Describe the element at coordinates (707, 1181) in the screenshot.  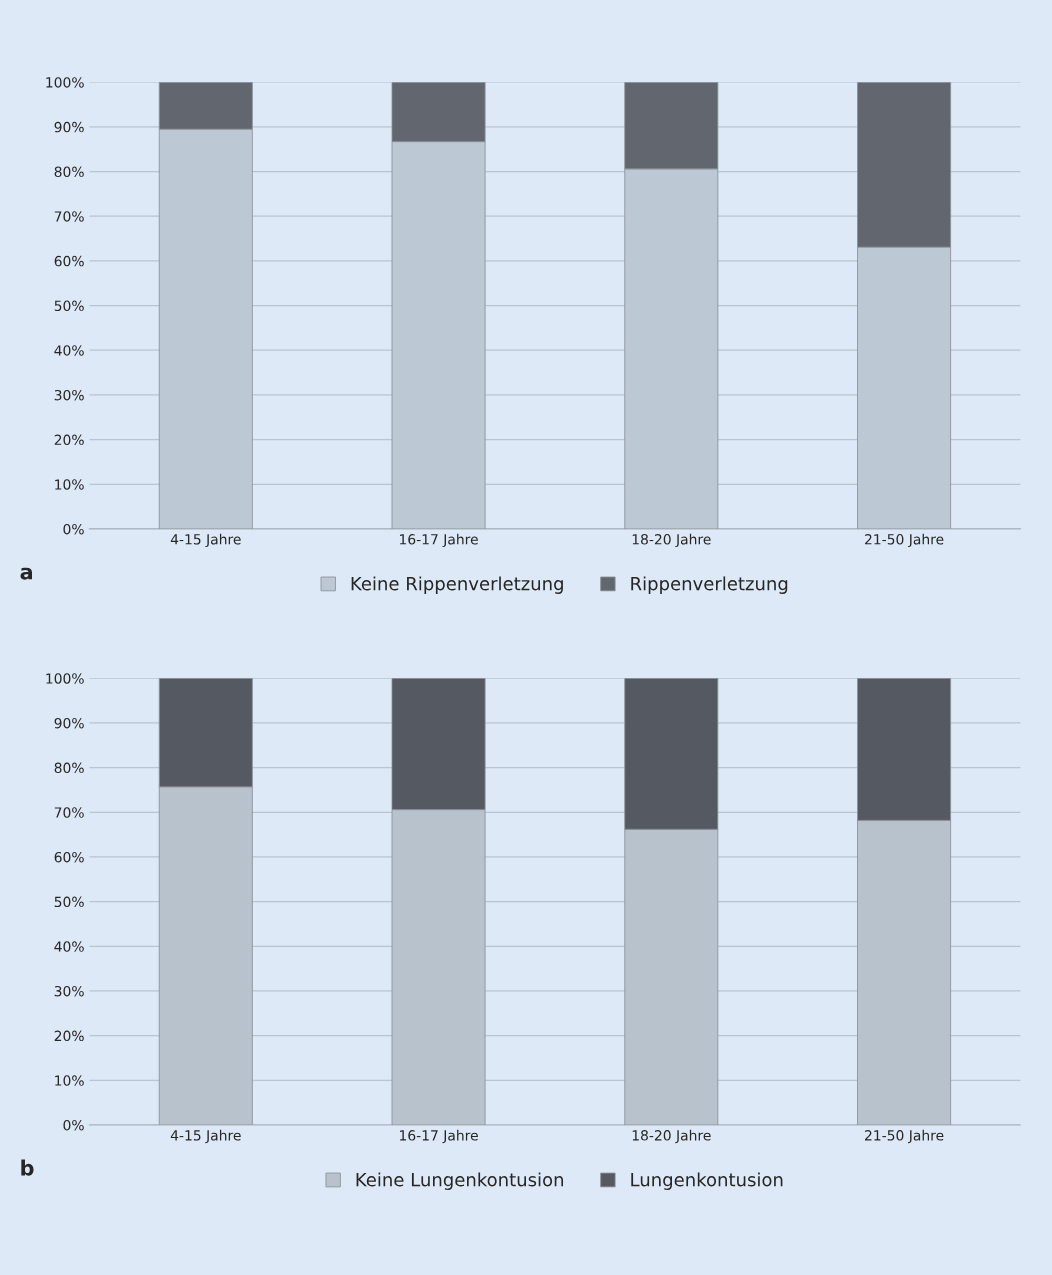
I see `legend-label: Lungenkontusion` at that location.